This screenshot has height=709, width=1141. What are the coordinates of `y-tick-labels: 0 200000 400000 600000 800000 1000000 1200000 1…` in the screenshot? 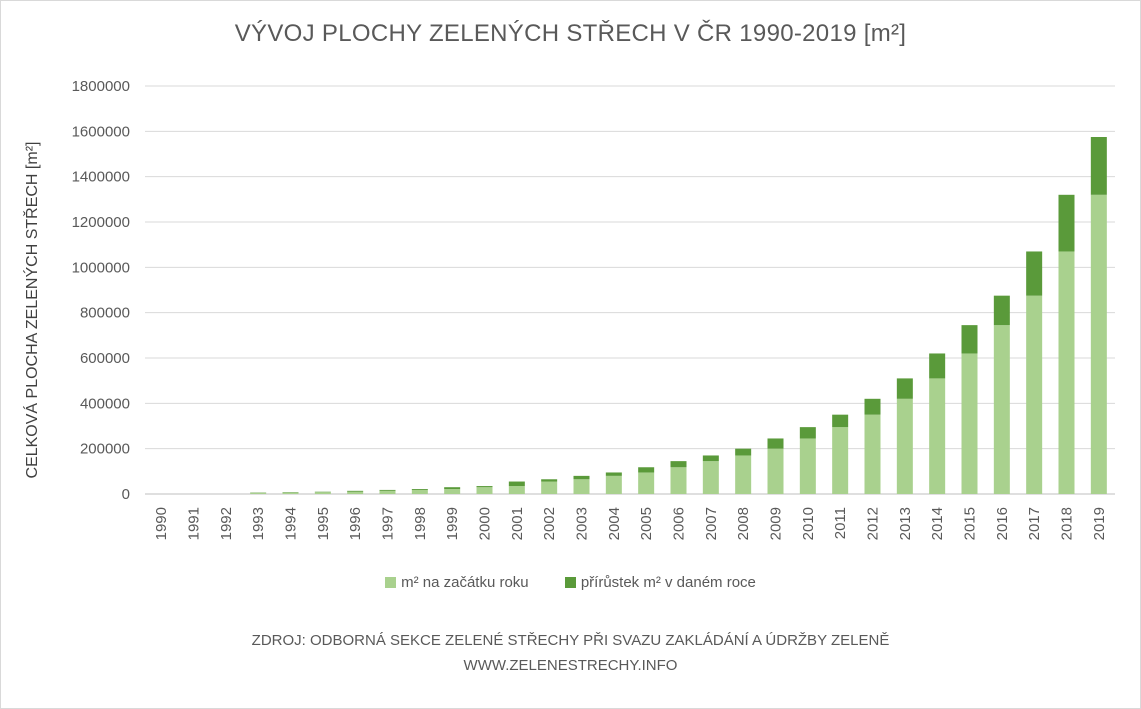 It's located at (101, 290).